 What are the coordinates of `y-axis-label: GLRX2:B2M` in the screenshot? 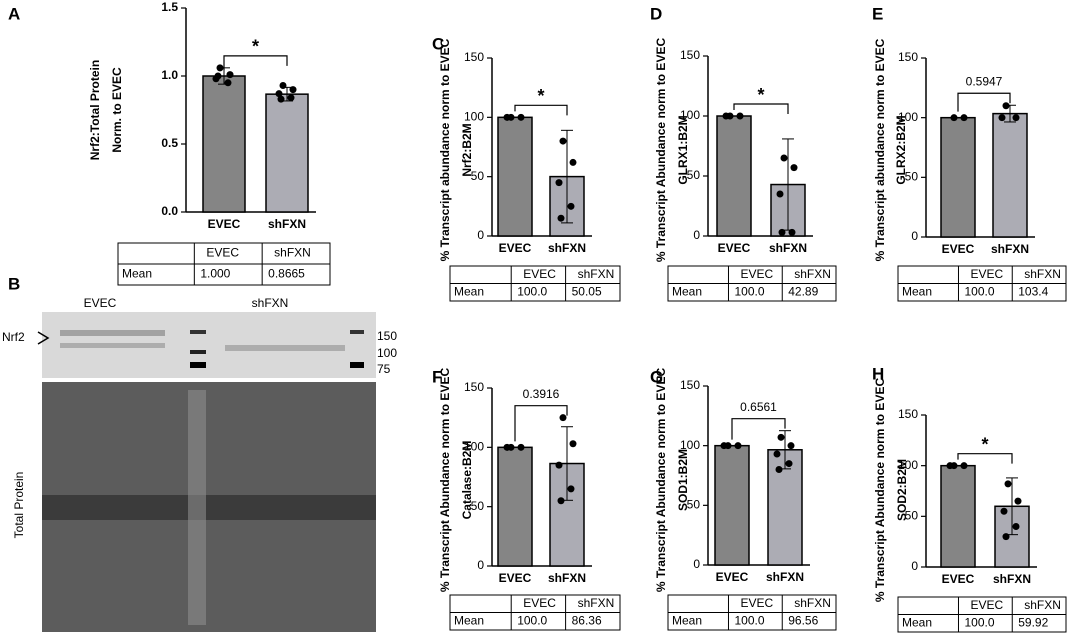 It's located at (901, 149).